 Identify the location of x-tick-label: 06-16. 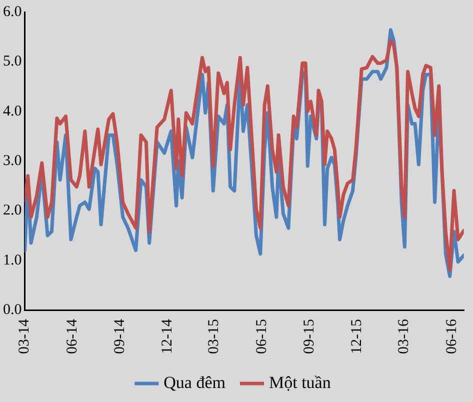
(452, 336).